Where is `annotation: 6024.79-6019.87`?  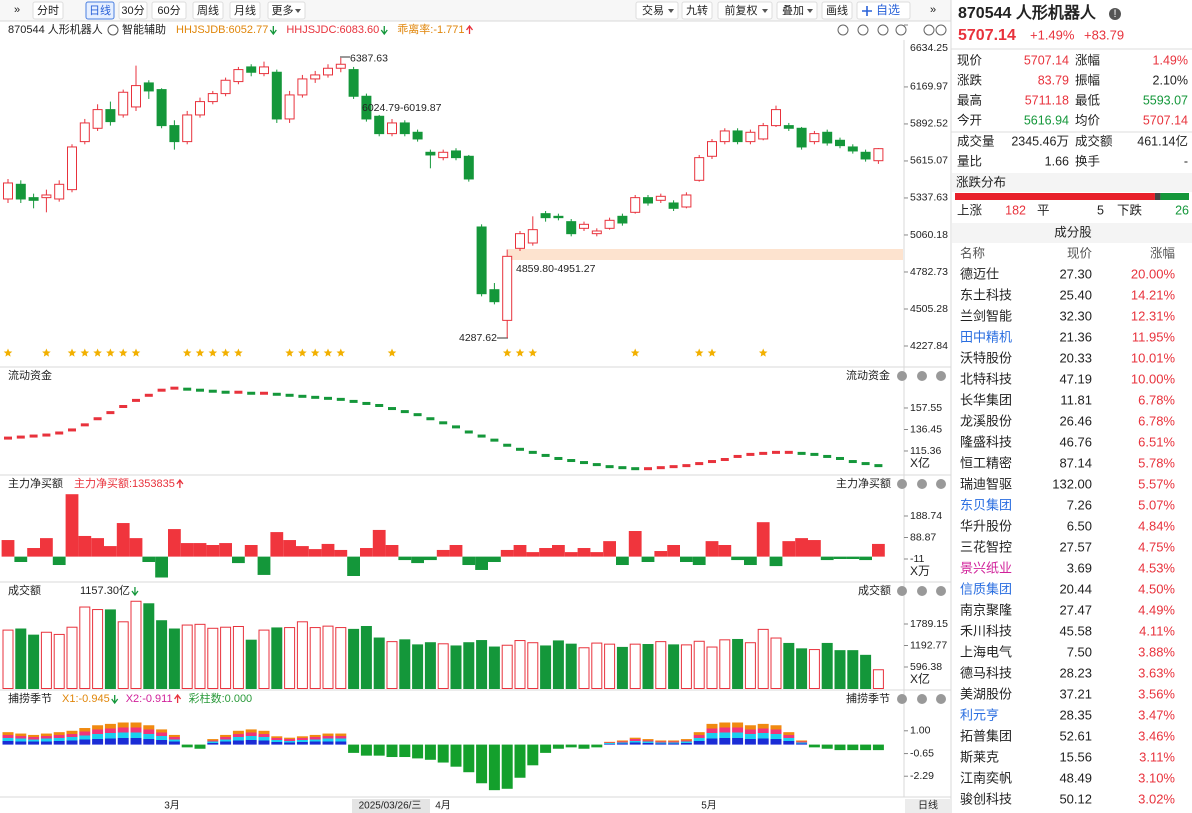
annotation: 6024.79-6019.87 is located at coordinates (402, 108).